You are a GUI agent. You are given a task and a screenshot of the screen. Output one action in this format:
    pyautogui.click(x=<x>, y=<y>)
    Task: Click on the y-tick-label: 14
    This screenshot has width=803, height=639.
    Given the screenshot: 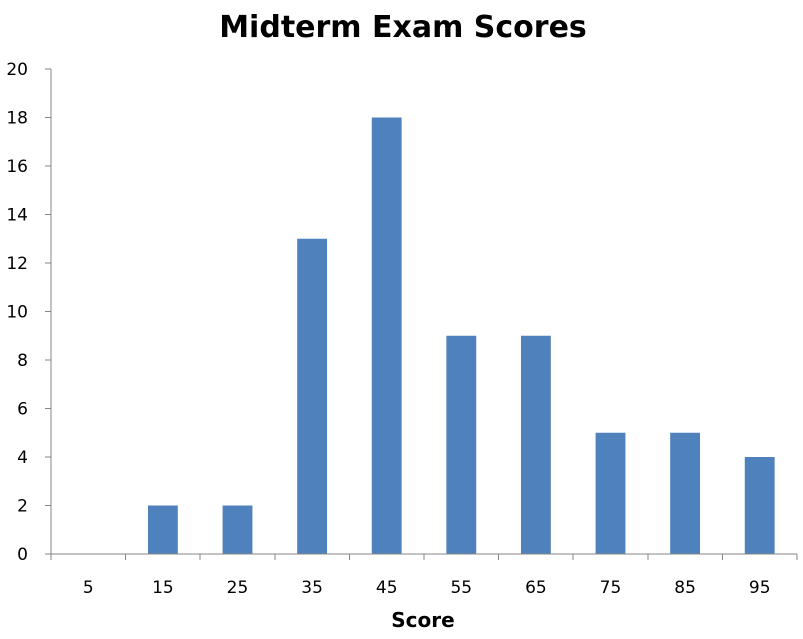 What is the action you would take?
    pyautogui.click(x=17, y=216)
    